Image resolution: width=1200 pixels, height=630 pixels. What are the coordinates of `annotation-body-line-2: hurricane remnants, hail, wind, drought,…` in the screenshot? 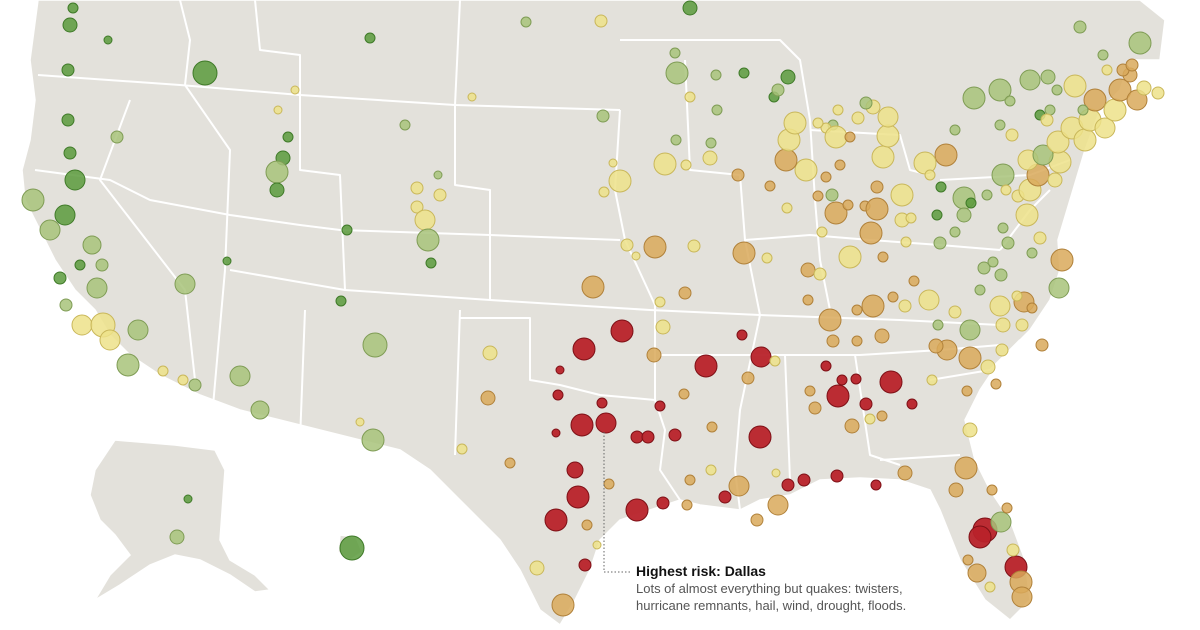 It's located at (771, 605).